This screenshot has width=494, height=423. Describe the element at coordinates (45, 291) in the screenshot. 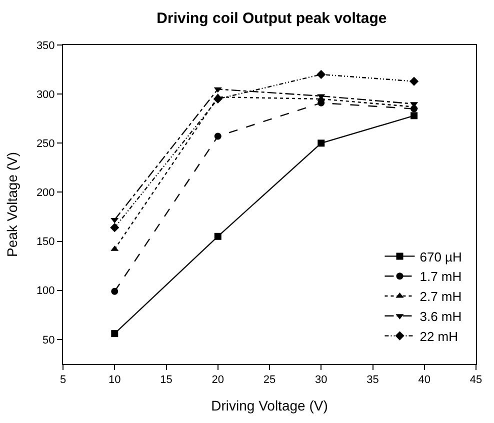

I see `y-tick-label: 100` at that location.